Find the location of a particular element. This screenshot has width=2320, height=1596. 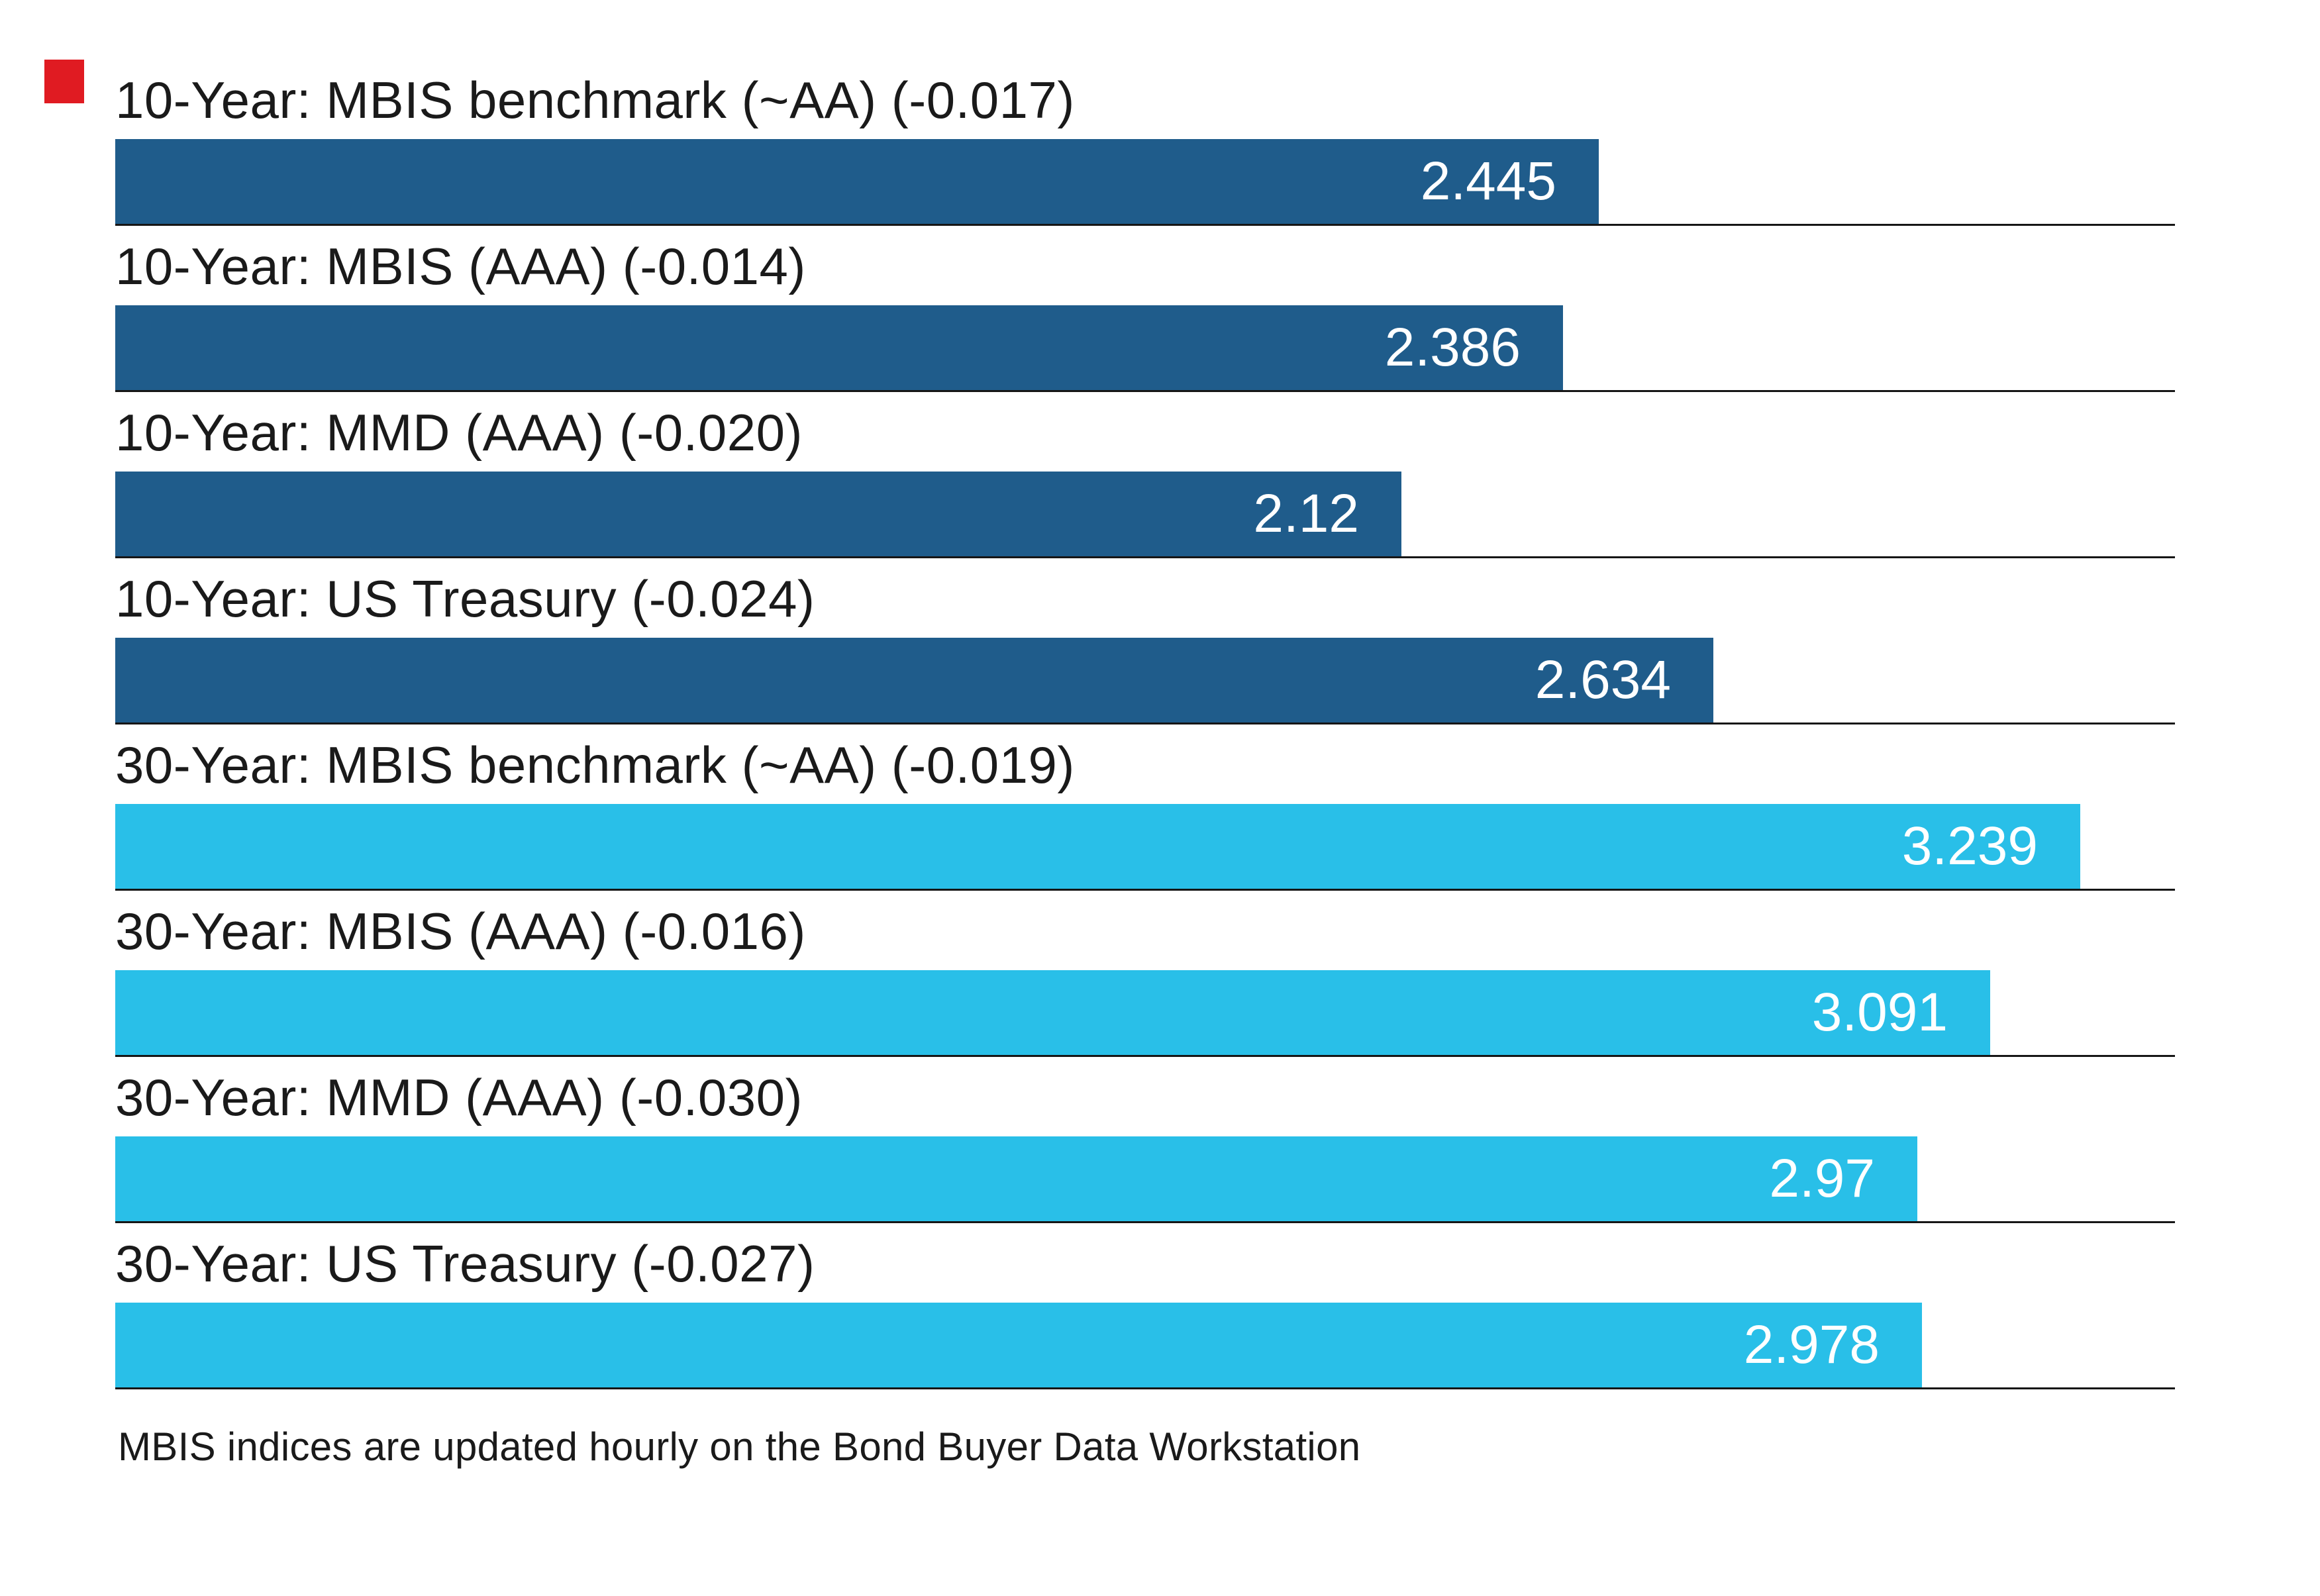

bar: 2.634 is located at coordinates (914, 680).